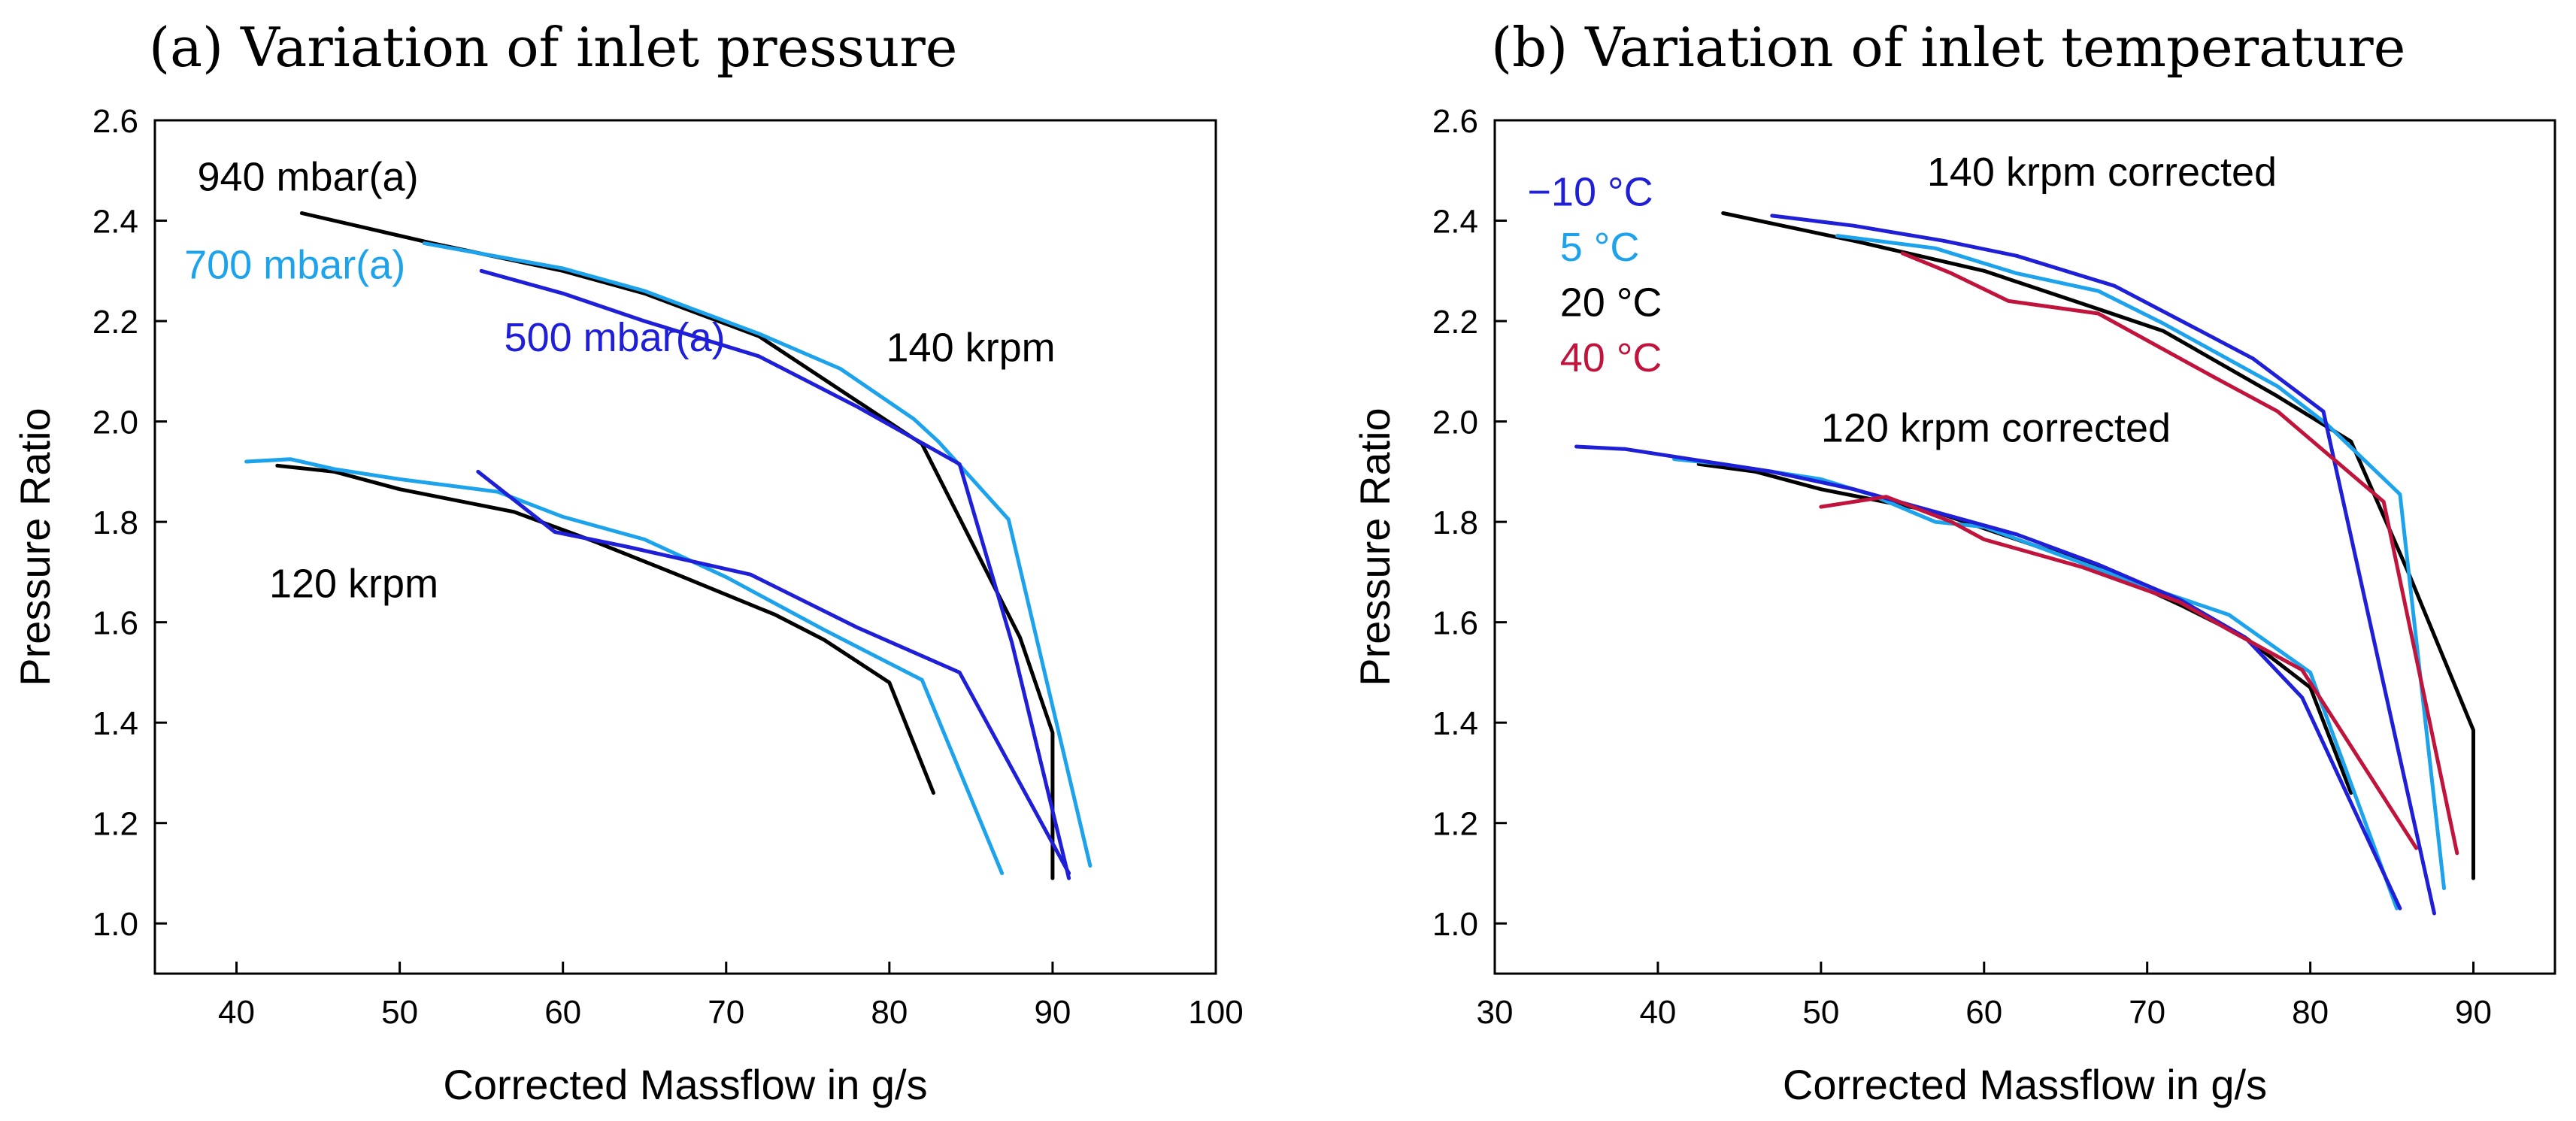 This screenshot has height=1121, width=2576. What do you see at coordinates (1455, 121) in the screenshot?
I see `panel-b-y-tick-label: 2.6` at bounding box center [1455, 121].